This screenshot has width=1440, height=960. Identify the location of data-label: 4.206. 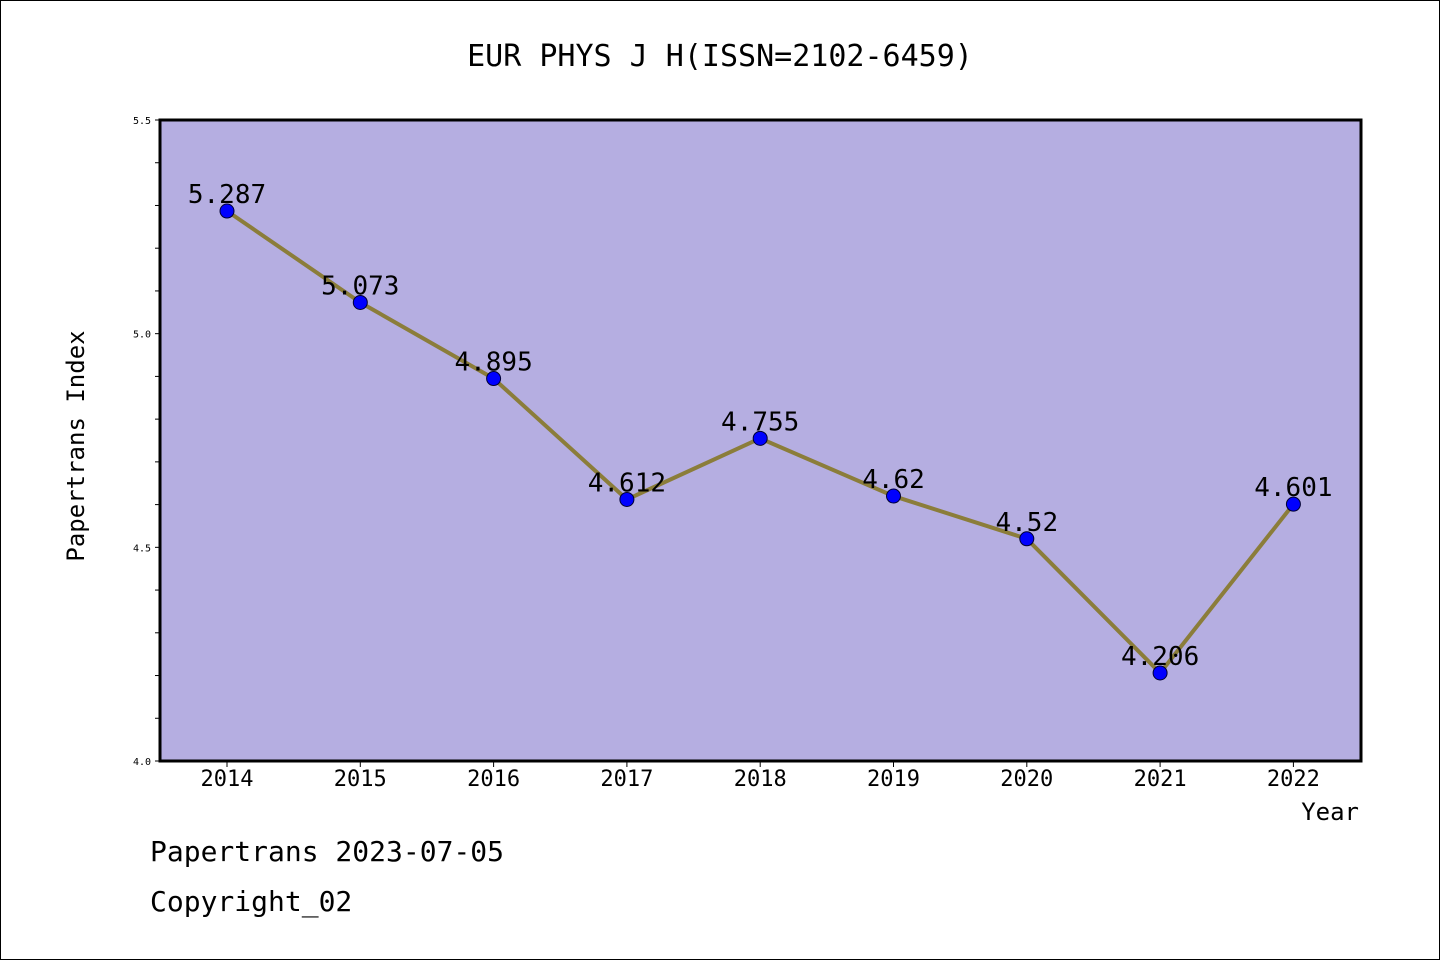
(1160, 657).